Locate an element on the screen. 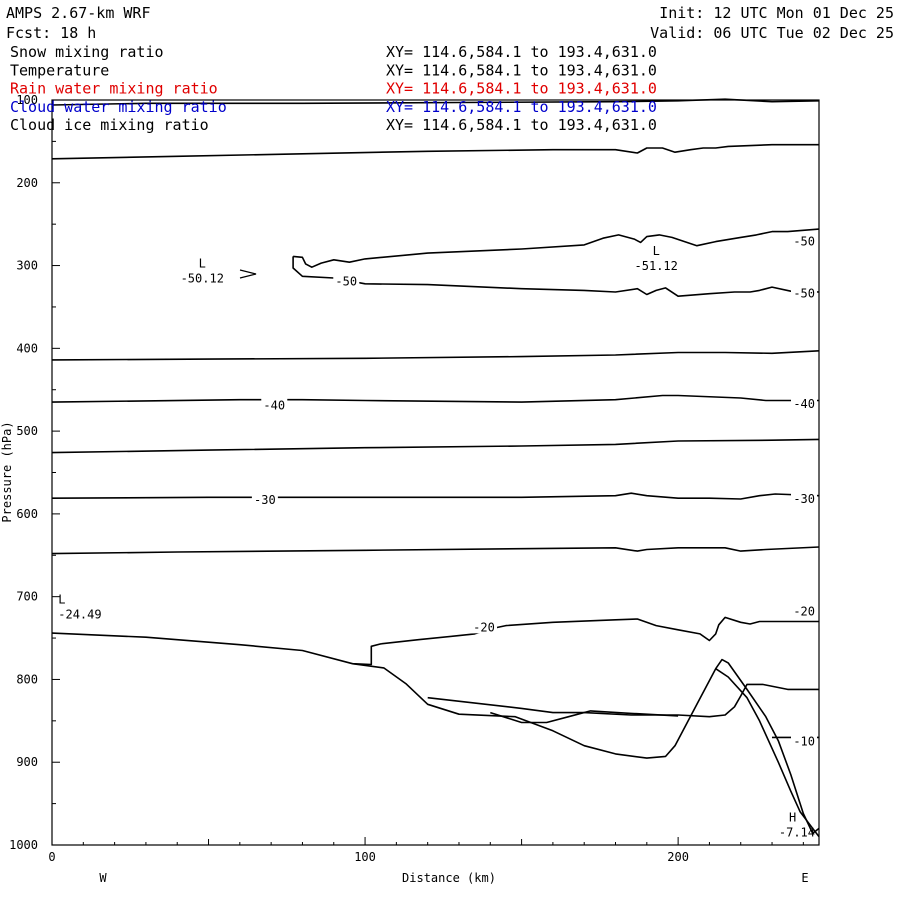 The image size is (900, 900). y-tick-label: 900 is located at coordinates (27, 762).